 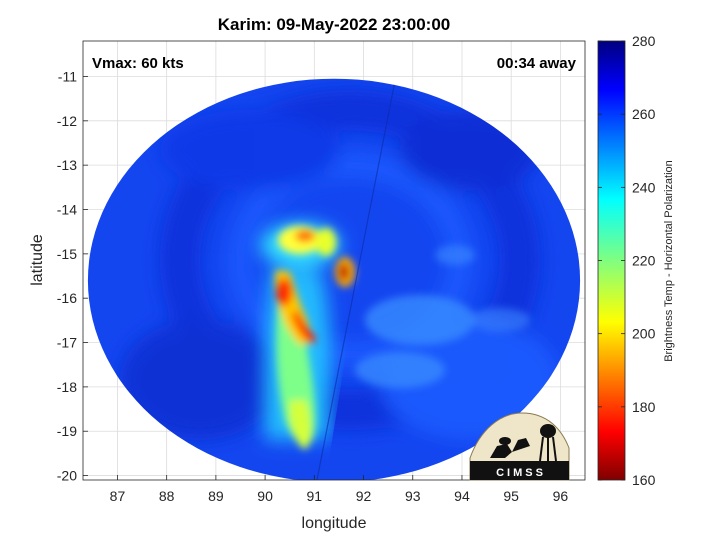 What do you see at coordinates (364, 496) in the screenshot?
I see `x-tick-label: 92` at bounding box center [364, 496].